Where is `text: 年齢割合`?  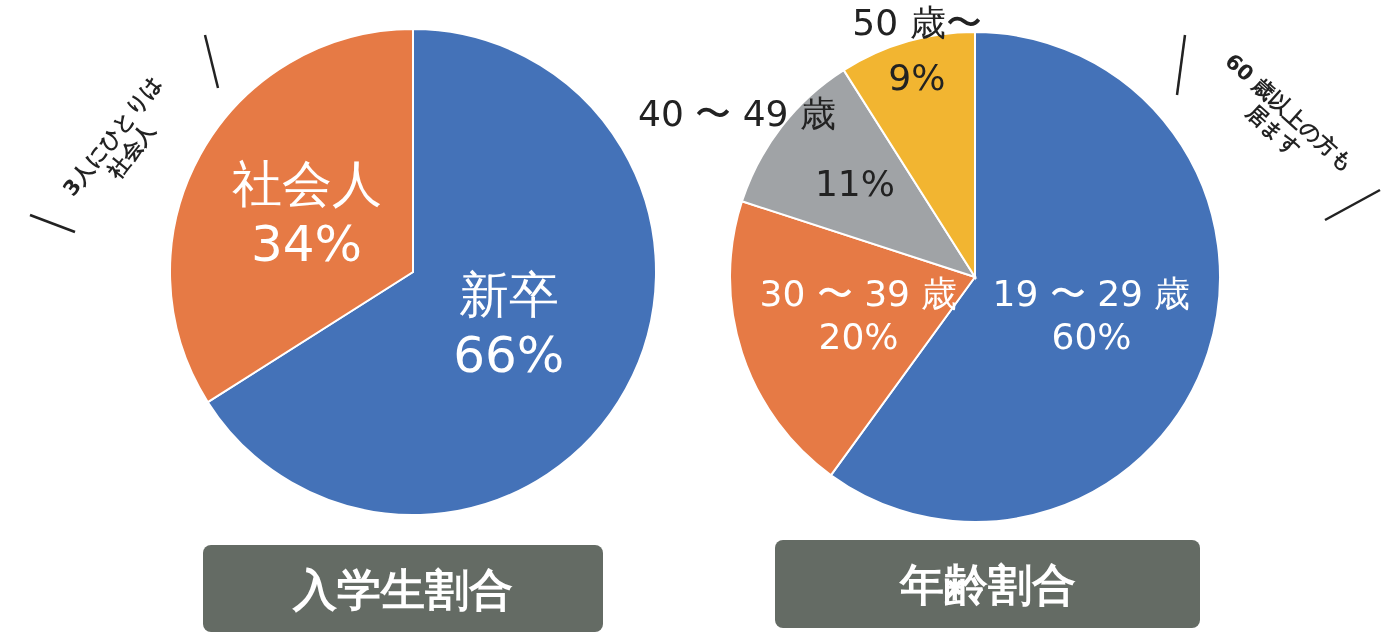 text: 年齢割合 is located at coordinates (987, 584).